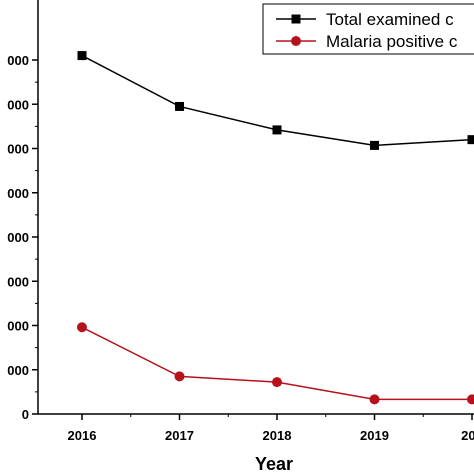 The image size is (474, 474). I want to click on legend-item: Total examined c, so click(365, 19).